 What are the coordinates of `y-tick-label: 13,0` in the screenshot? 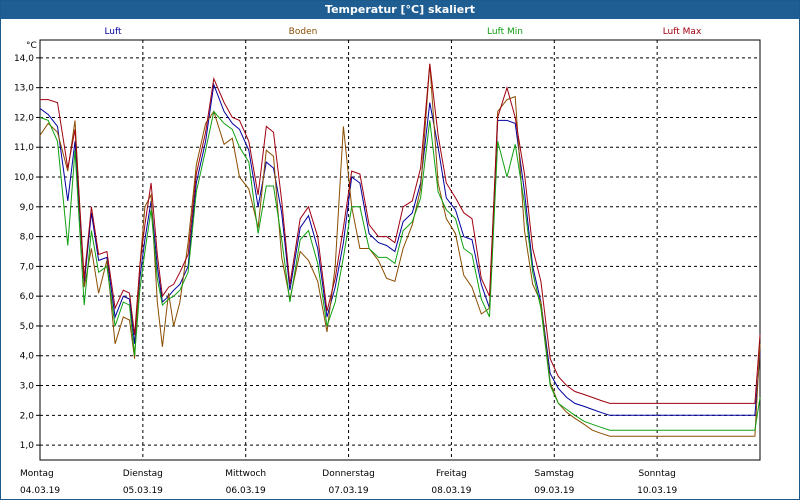 It's located at (24, 89).